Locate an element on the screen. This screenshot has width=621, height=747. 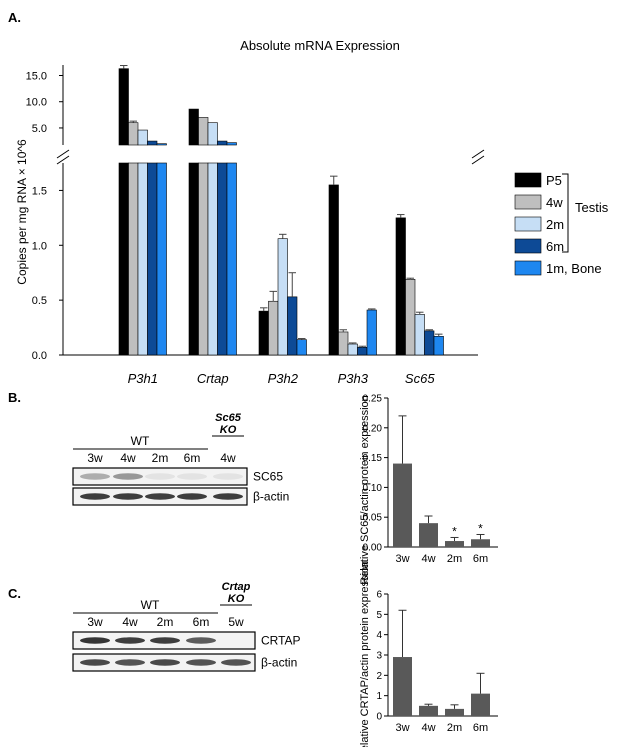
y-tick-label: 0.10 is located at coordinates (373, 488).